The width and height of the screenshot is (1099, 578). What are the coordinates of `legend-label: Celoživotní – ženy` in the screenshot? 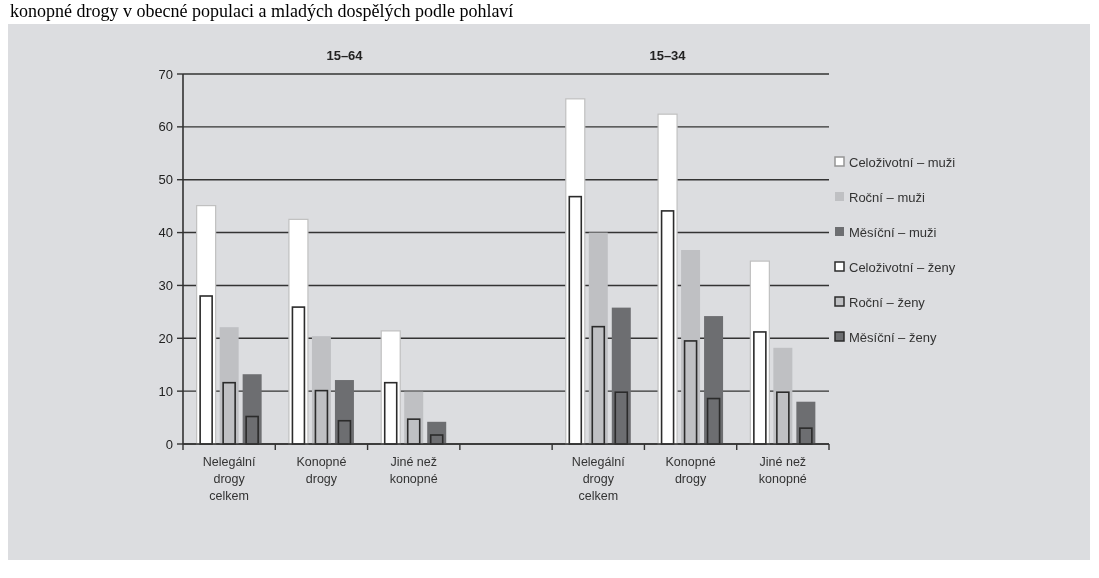 It's located at (902, 267).